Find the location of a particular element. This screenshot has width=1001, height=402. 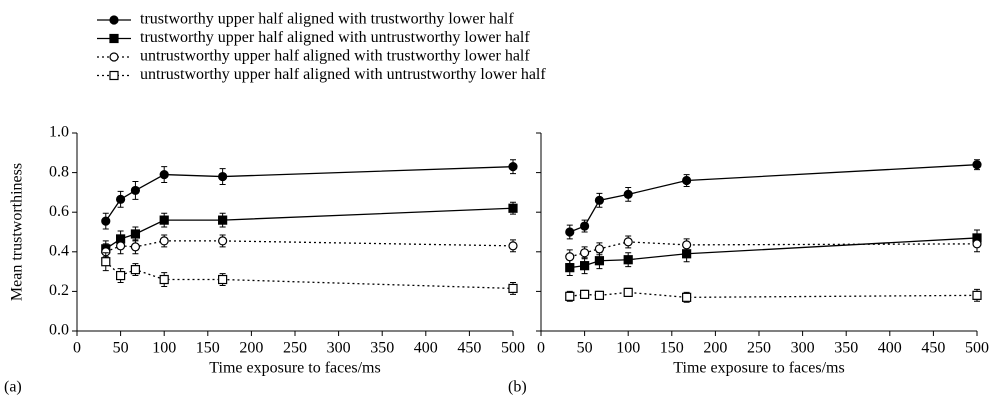

y-tick-label: 0.6 is located at coordinates (59, 211).